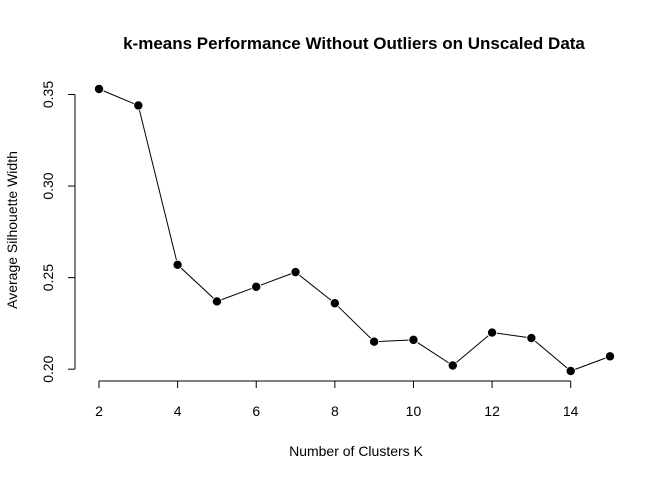  Describe the element at coordinates (48, 277) in the screenshot. I see `y-tick-label: 0.25` at that location.